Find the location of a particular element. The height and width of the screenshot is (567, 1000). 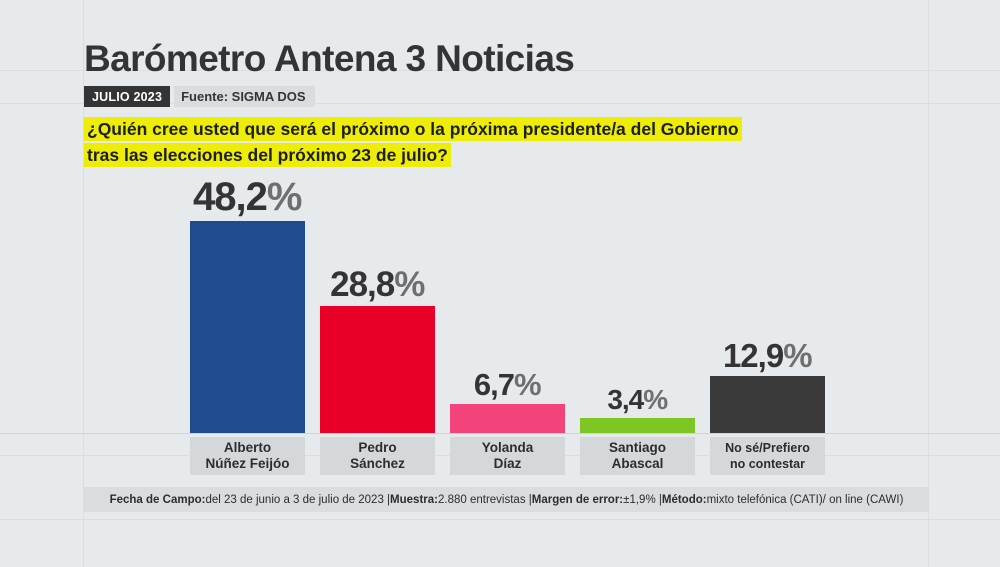

grid-line-horizontal-top is located at coordinates (500, 70).